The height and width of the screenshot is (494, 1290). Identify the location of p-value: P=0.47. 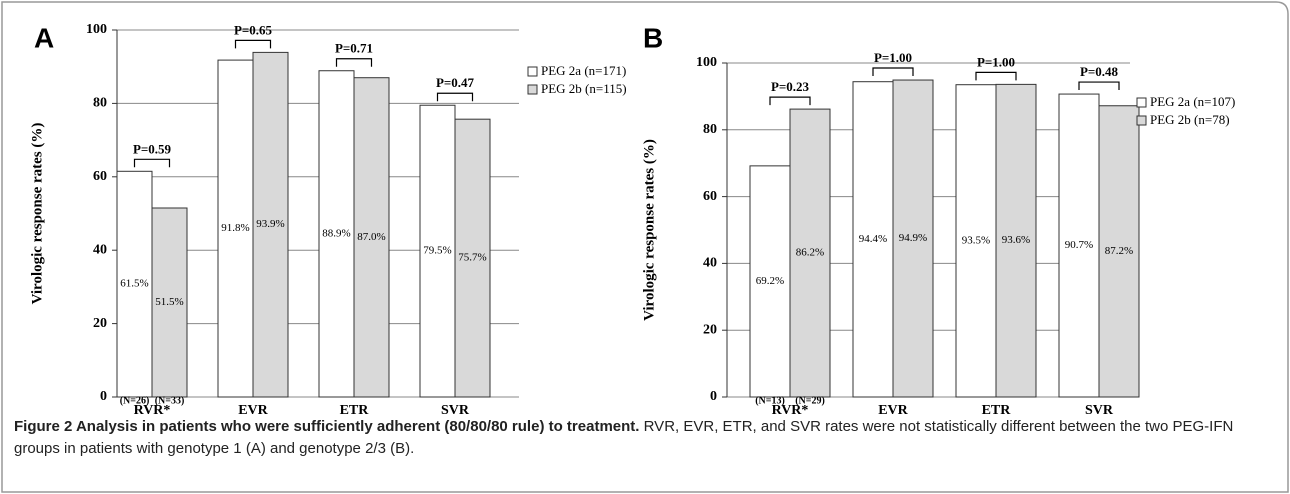
(455, 82).